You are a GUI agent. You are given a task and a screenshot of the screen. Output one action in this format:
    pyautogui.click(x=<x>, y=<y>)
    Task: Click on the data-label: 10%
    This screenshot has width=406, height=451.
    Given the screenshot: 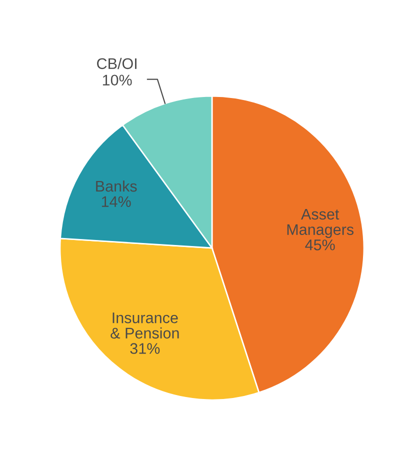 What is the action you would take?
    pyautogui.click(x=117, y=80)
    